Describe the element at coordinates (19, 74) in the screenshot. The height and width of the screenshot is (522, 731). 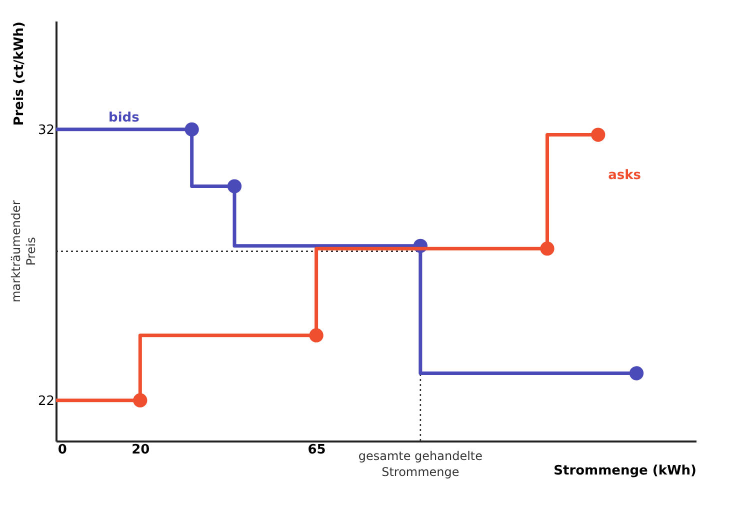
I see `y-axis-title: Preis (ct/kWh)` at that location.